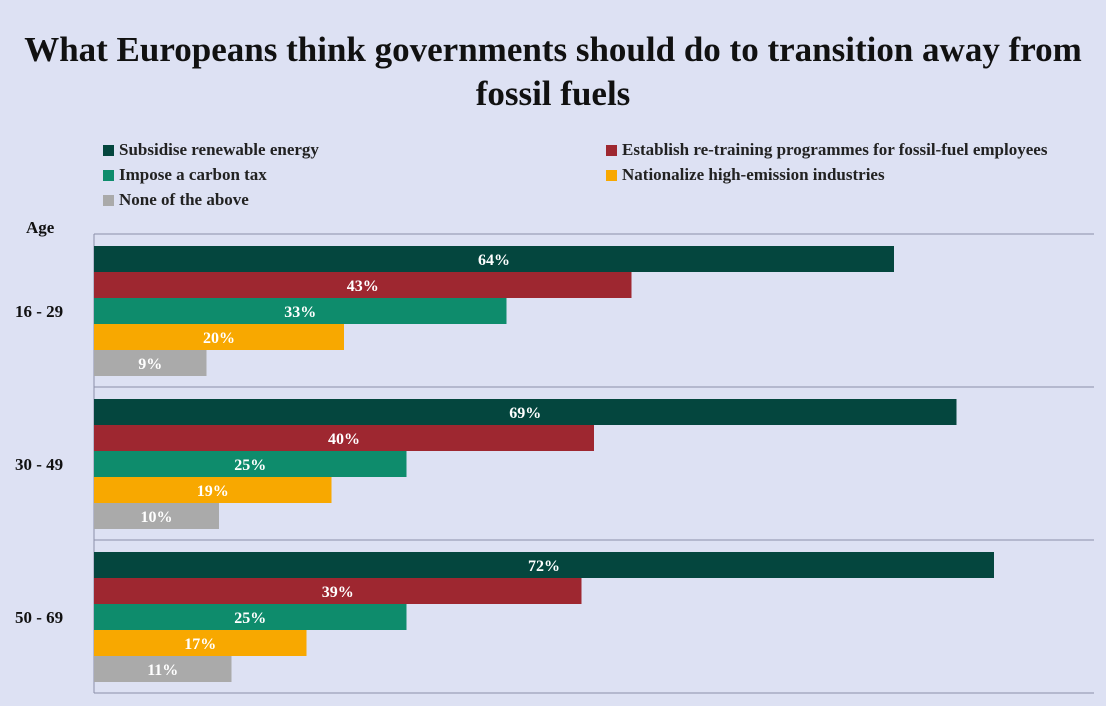 Image resolution: width=1106 pixels, height=706 pixels. Describe the element at coordinates (39, 311) in the screenshot. I see `category-label: 16 - 29` at that location.